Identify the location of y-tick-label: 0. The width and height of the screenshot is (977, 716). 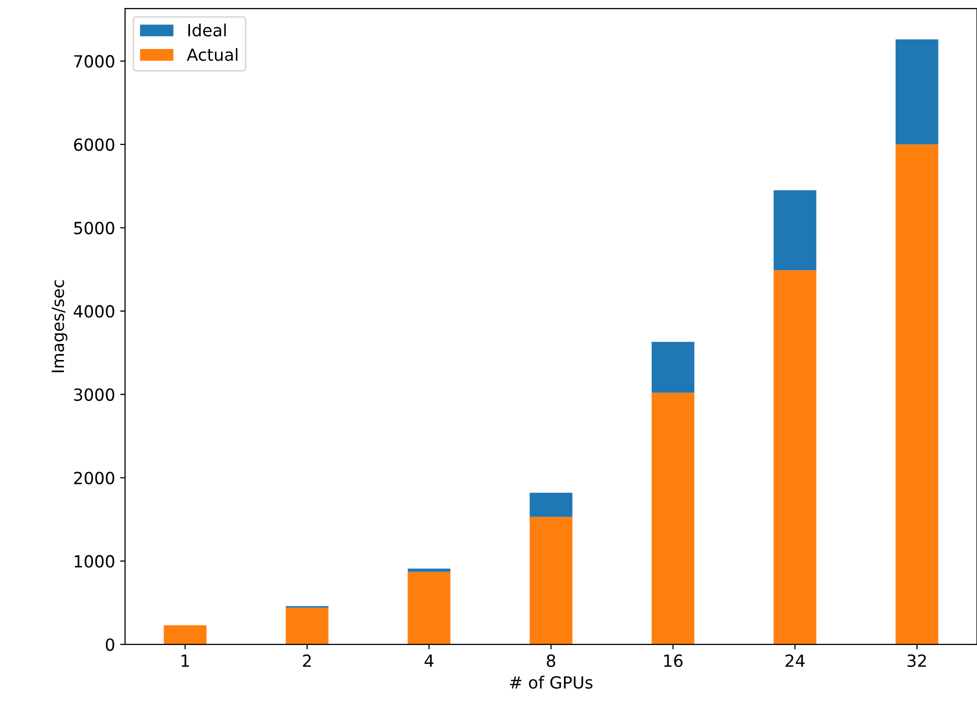
(110, 644).